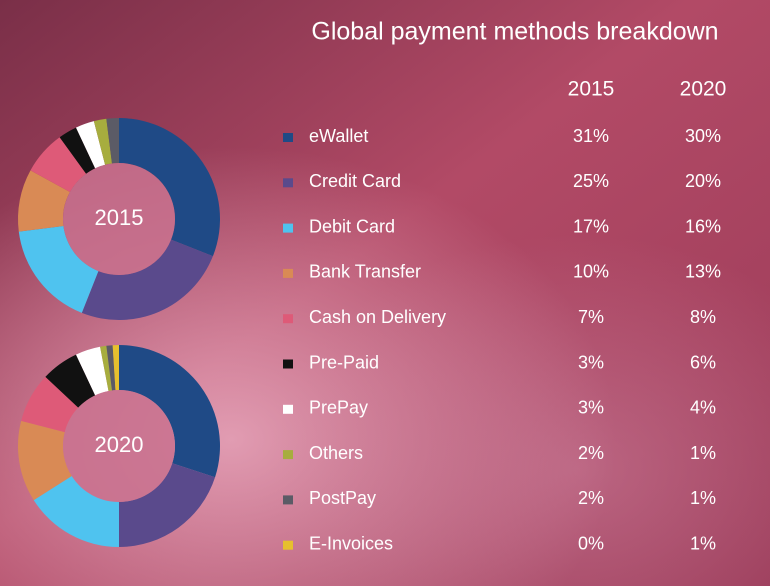 The image size is (770, 586). I want to click on legend-label: eWallet, so click(338, 136).